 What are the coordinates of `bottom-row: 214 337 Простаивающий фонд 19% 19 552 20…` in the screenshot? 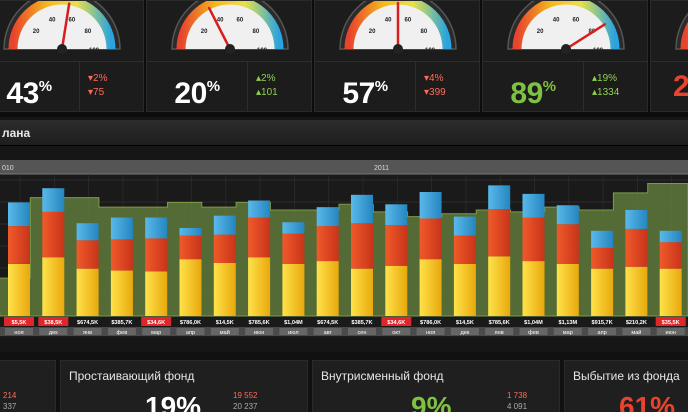 It's located at (344, 382).